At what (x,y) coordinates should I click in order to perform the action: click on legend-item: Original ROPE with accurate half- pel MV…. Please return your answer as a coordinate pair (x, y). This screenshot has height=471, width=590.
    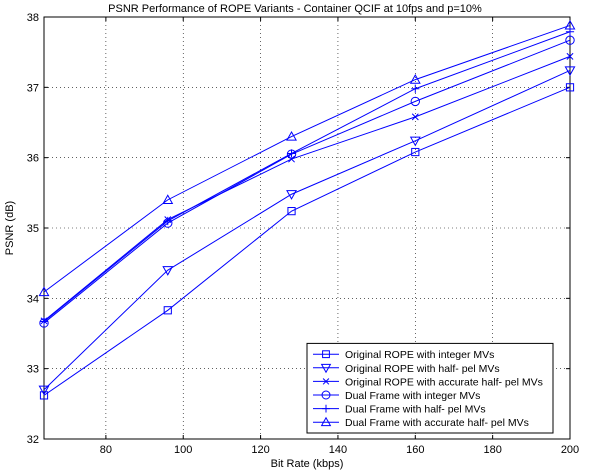
    Looking at the image, I should click on (428, 382).